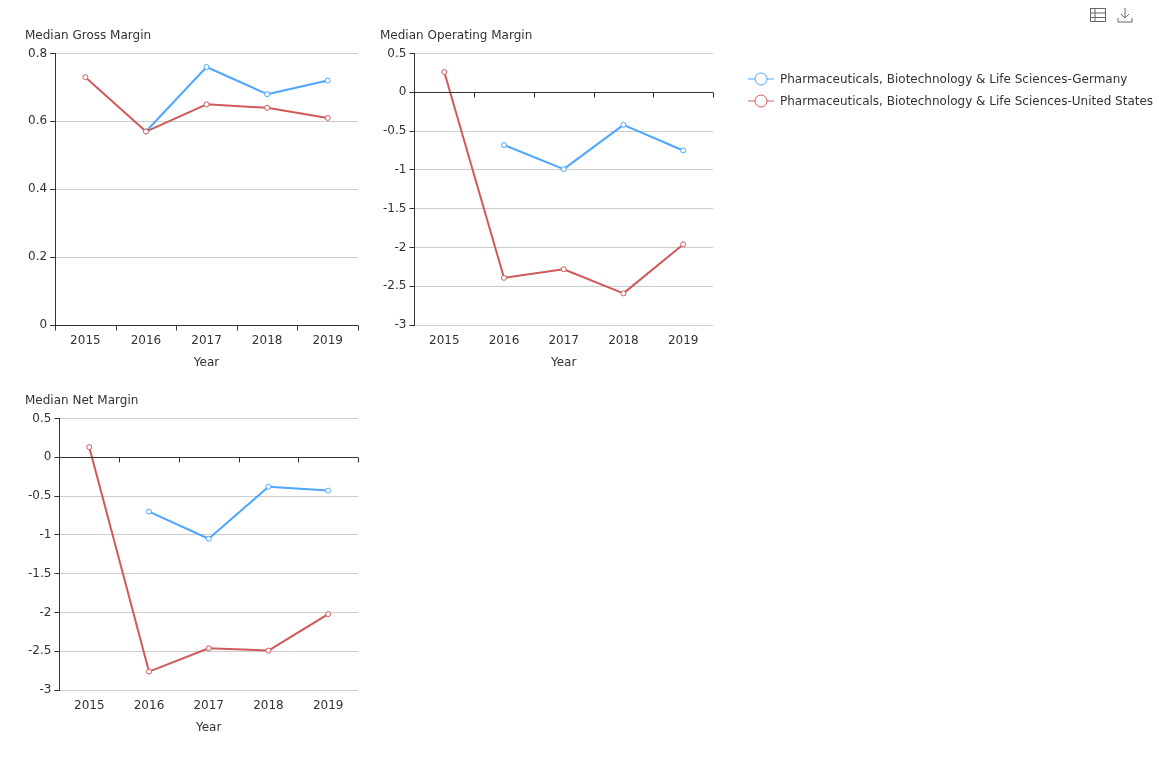 The image size is (1159, 760). I want to click on chart-title: Median Net Margin, so click(82, 400).